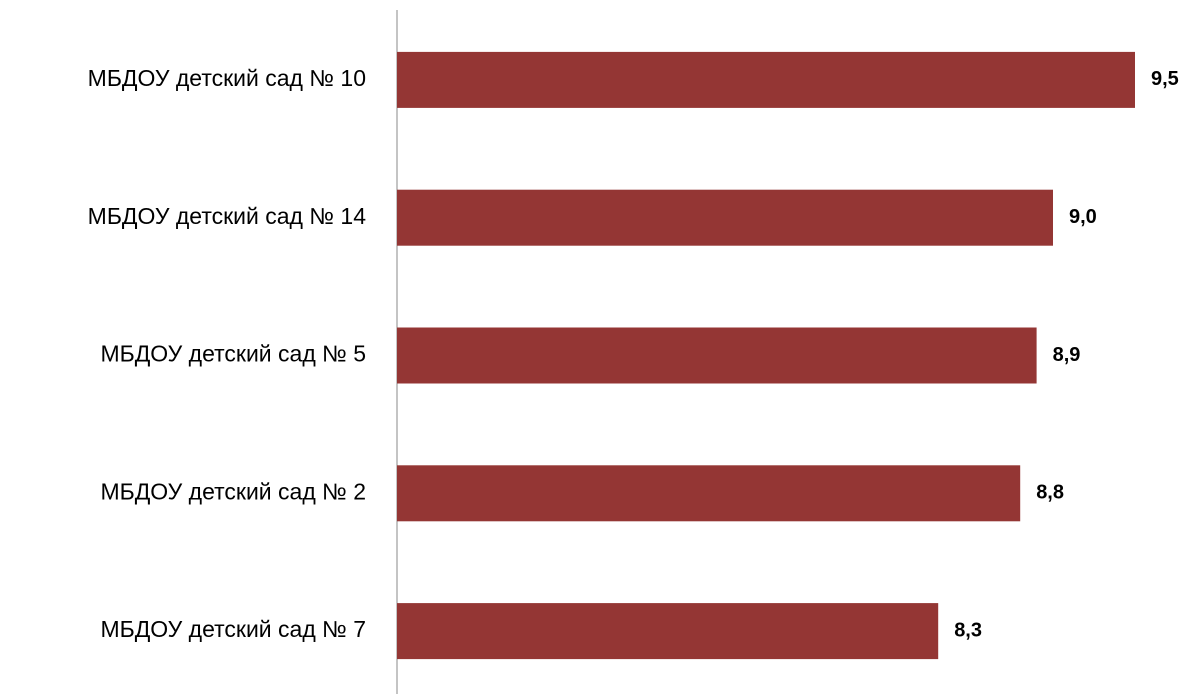 The image size is (1187, 694). I want to click on category-label: МБДОУ детский сад № 2, so click(233, 491).